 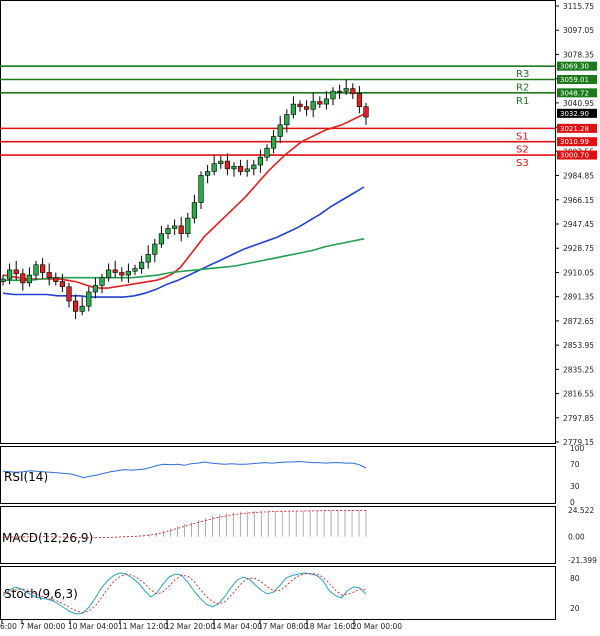 I want to click on stoch-panel, so click(x=278, y=593).